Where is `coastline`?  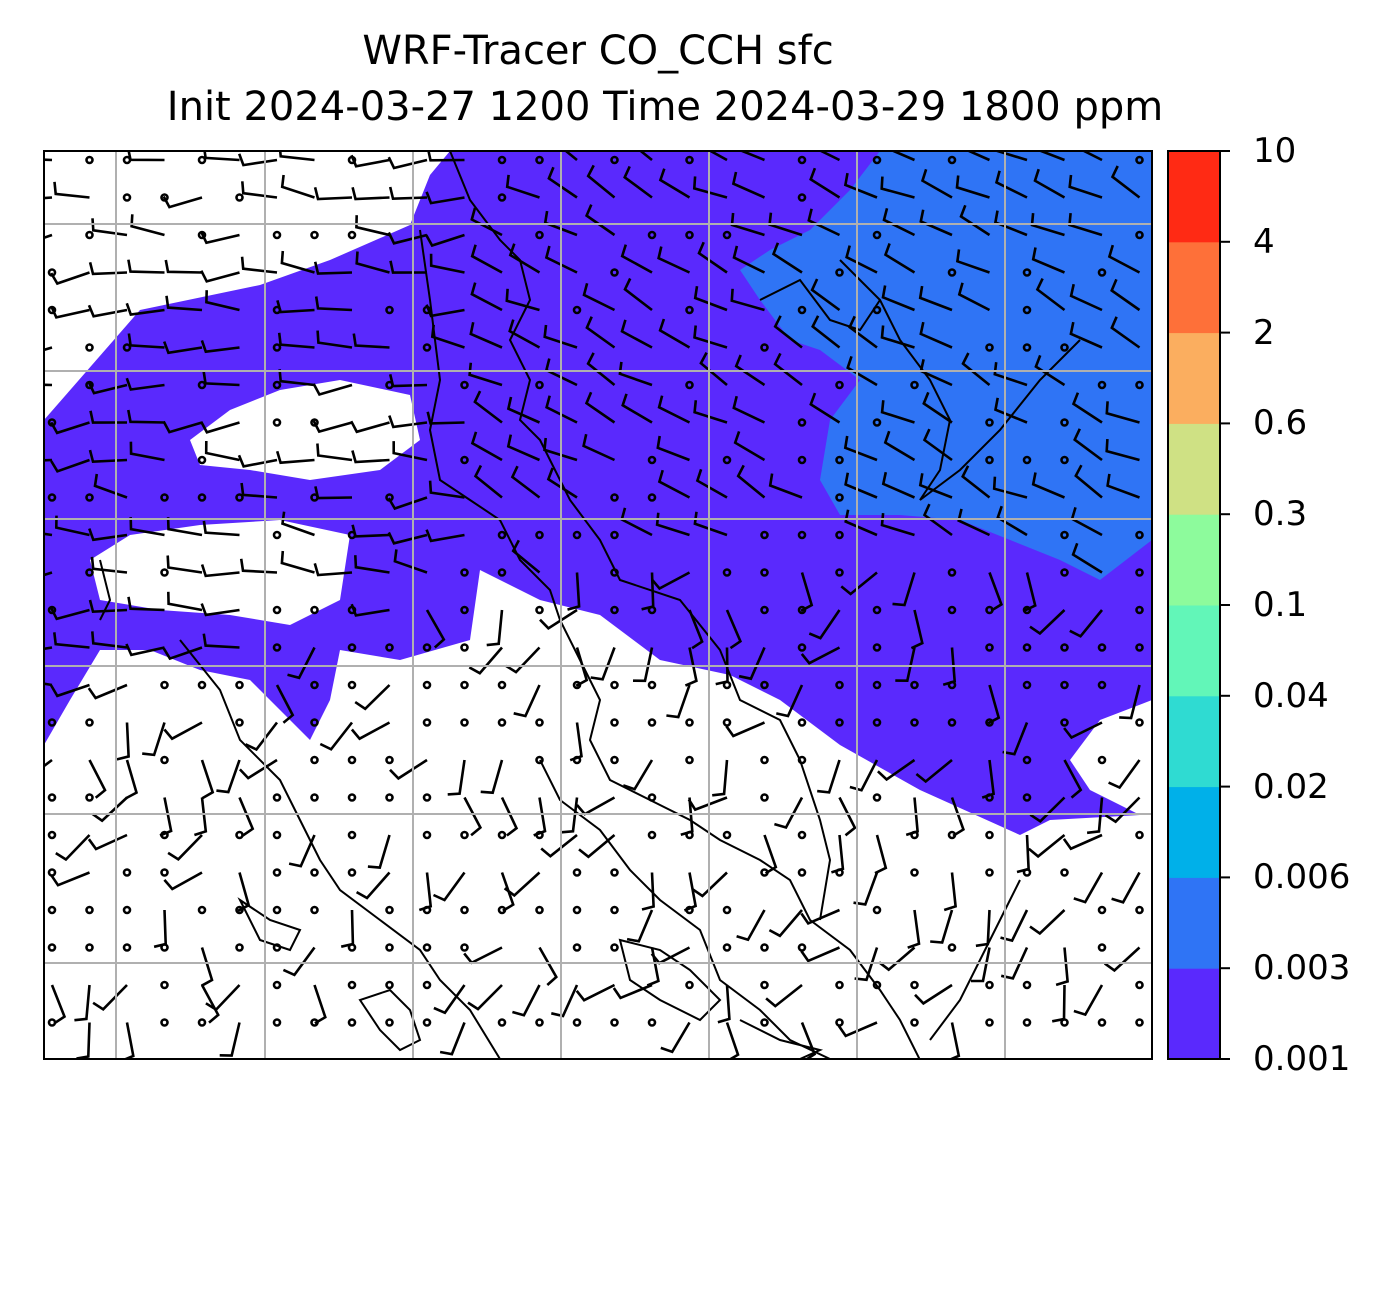
coastline is located at coordinates (390, 1020).